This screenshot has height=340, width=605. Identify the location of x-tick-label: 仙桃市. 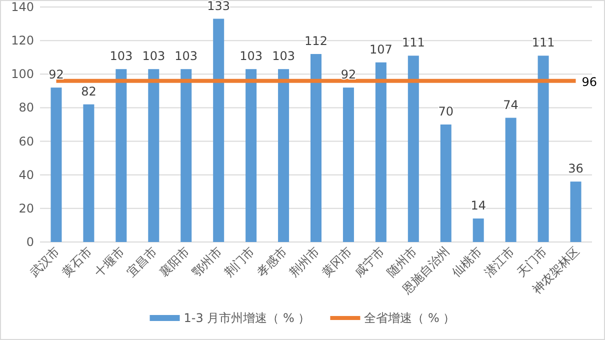
(466, 262).